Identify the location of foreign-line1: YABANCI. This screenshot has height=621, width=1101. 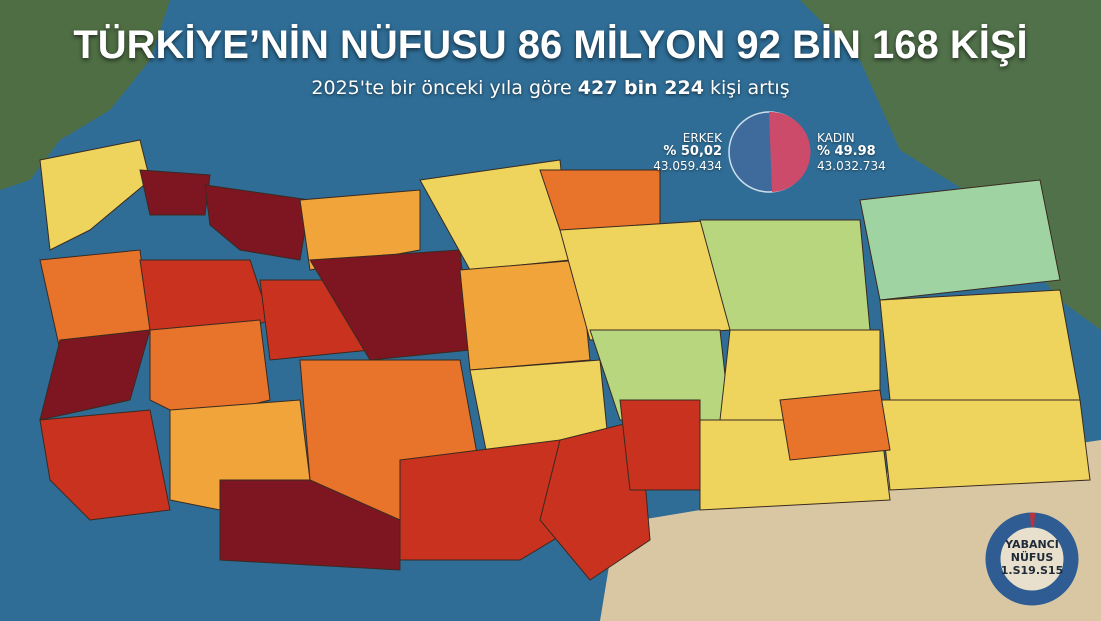
(1032, 544).